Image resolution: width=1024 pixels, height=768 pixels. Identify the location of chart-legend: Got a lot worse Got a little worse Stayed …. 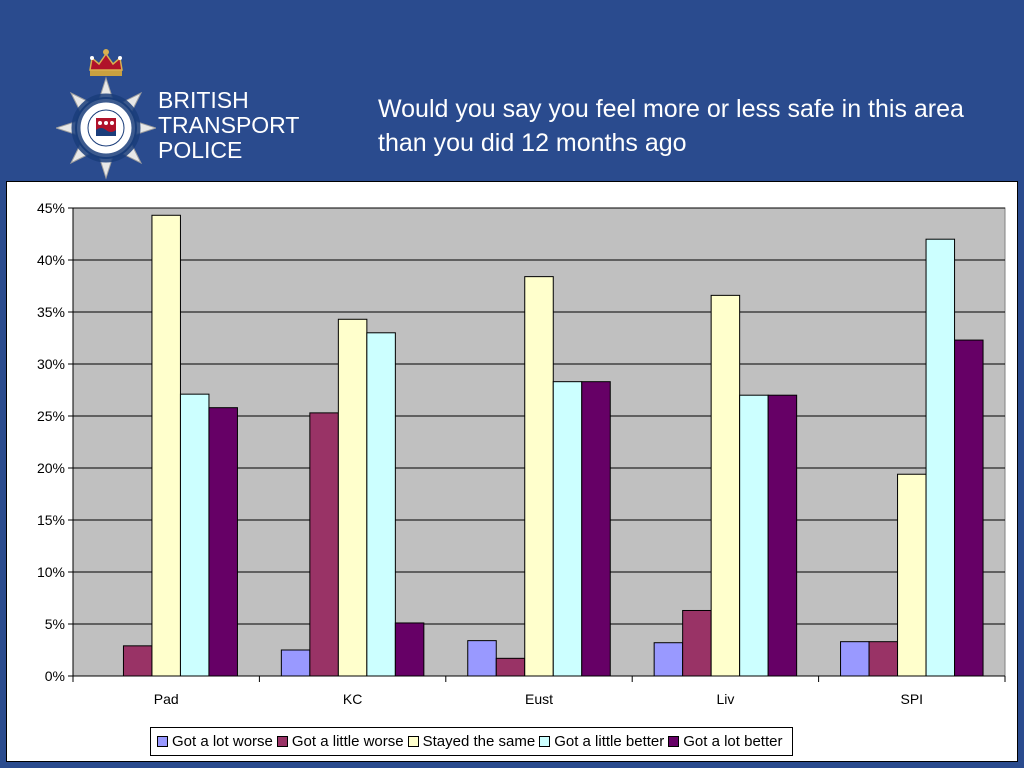
(472, 741).